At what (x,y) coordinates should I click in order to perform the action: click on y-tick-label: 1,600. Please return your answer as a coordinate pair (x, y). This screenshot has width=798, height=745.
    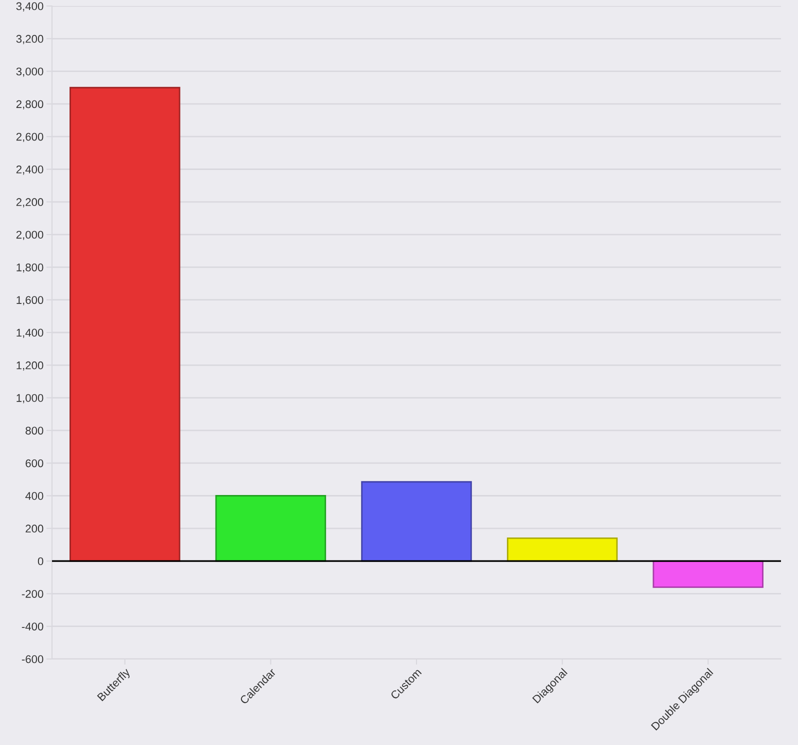
    Looking at the image, I should click on (30, 301).